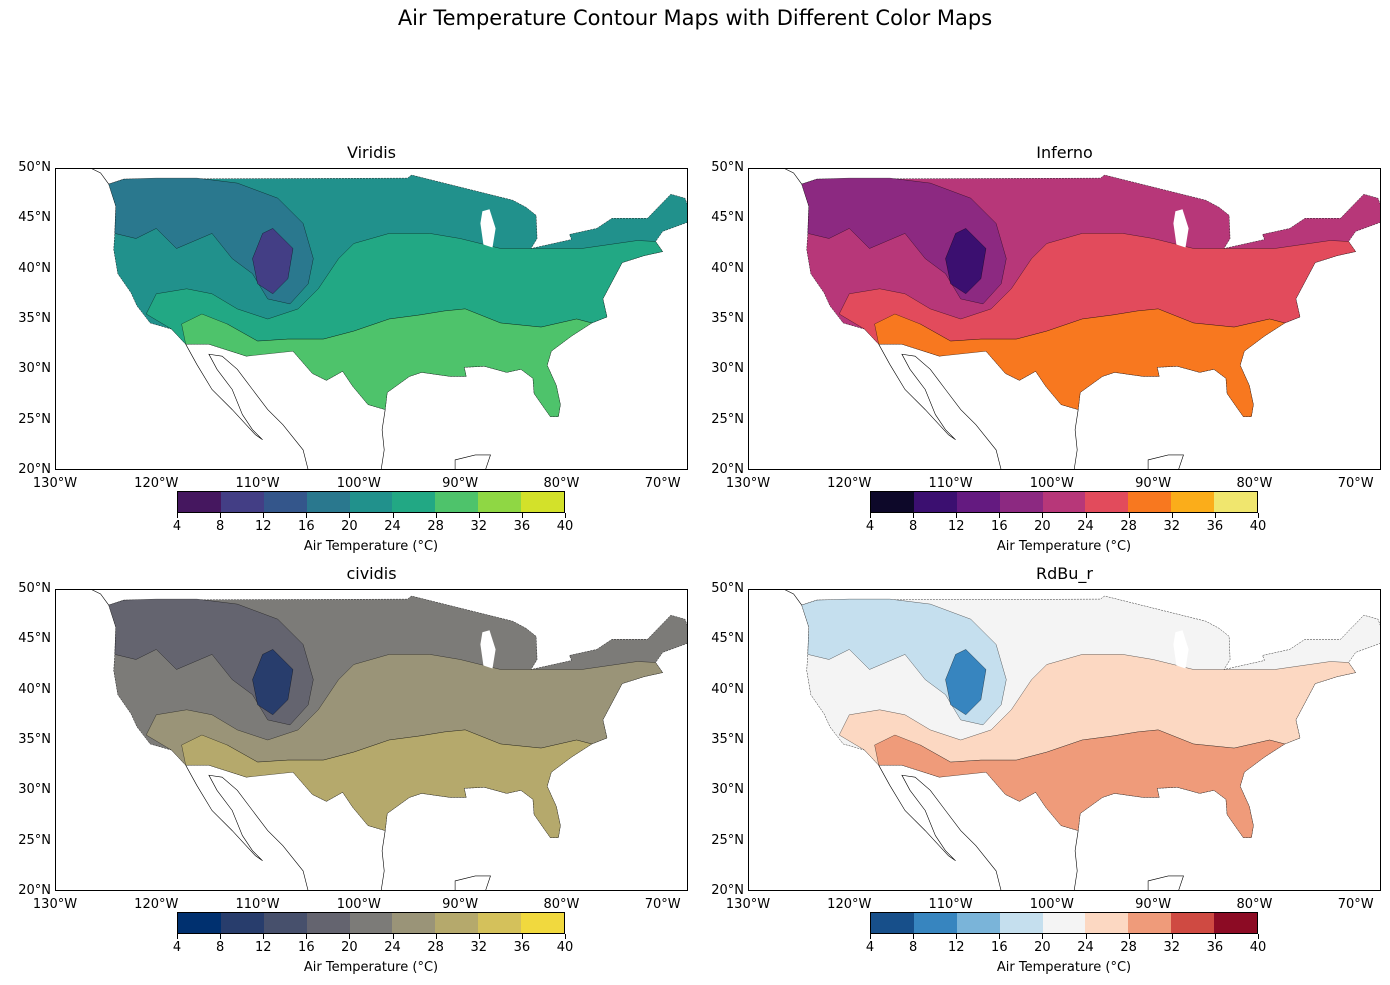 Image resolution: width=1390 pixels, height=985 pixels. What do you see at coordinates (1128, 526) in the screenshot?
I see `colorbar-tick-label: 28` at bounding box center [1128, 526].